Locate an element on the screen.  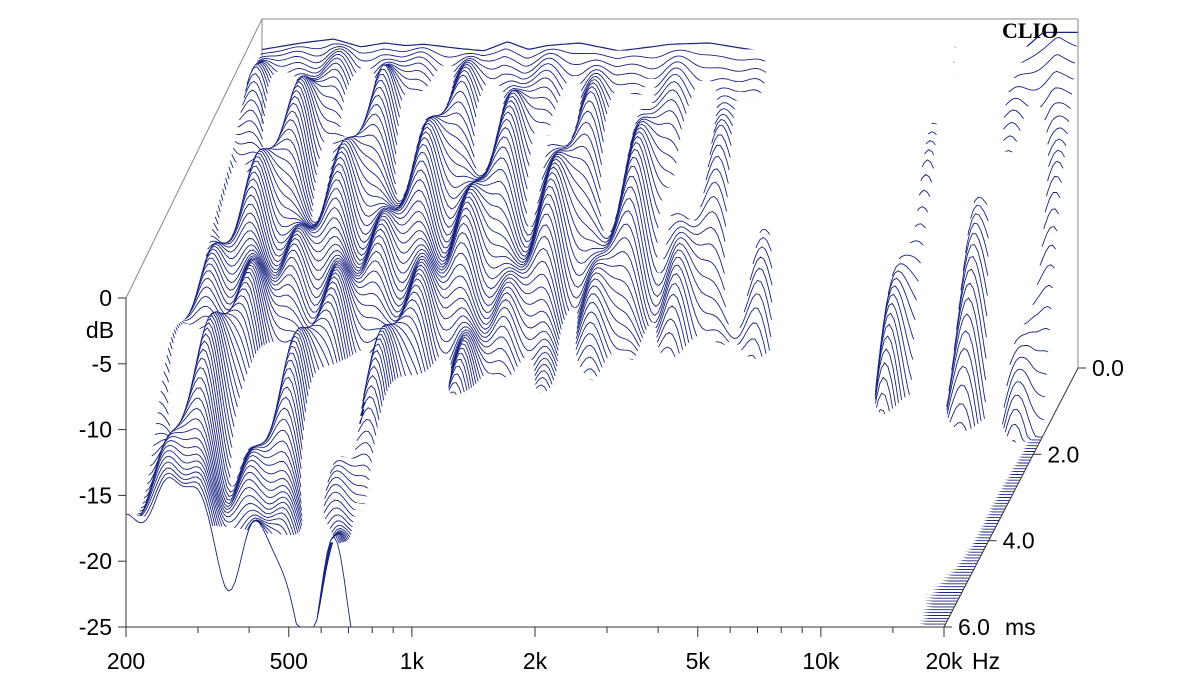
x-tick-label: 5k is located at coordinates (698, 661).